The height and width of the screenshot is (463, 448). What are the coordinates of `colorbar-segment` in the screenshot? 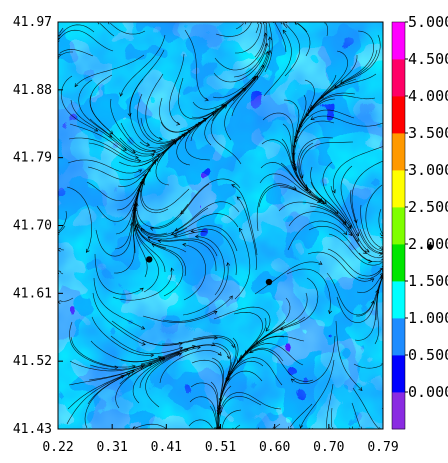 It's located at (398, 189).